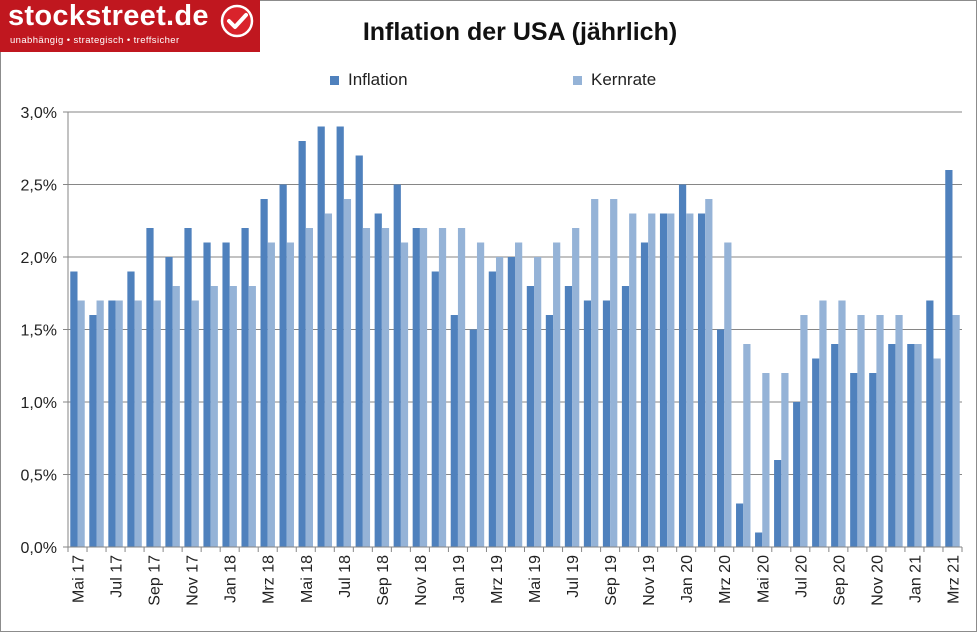 The height and width of the screenshot is (632, 977). I want to click on x-tick-label: Nov 19, so click(649, 580).